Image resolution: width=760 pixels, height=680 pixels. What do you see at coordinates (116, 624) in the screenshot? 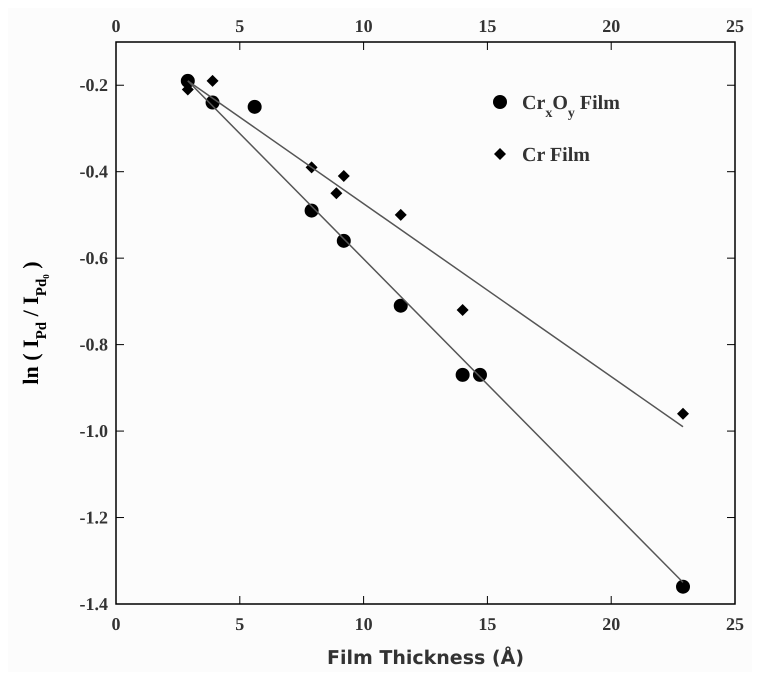
I see `x2-tick-label: 0` at bounding box center [116, 624].